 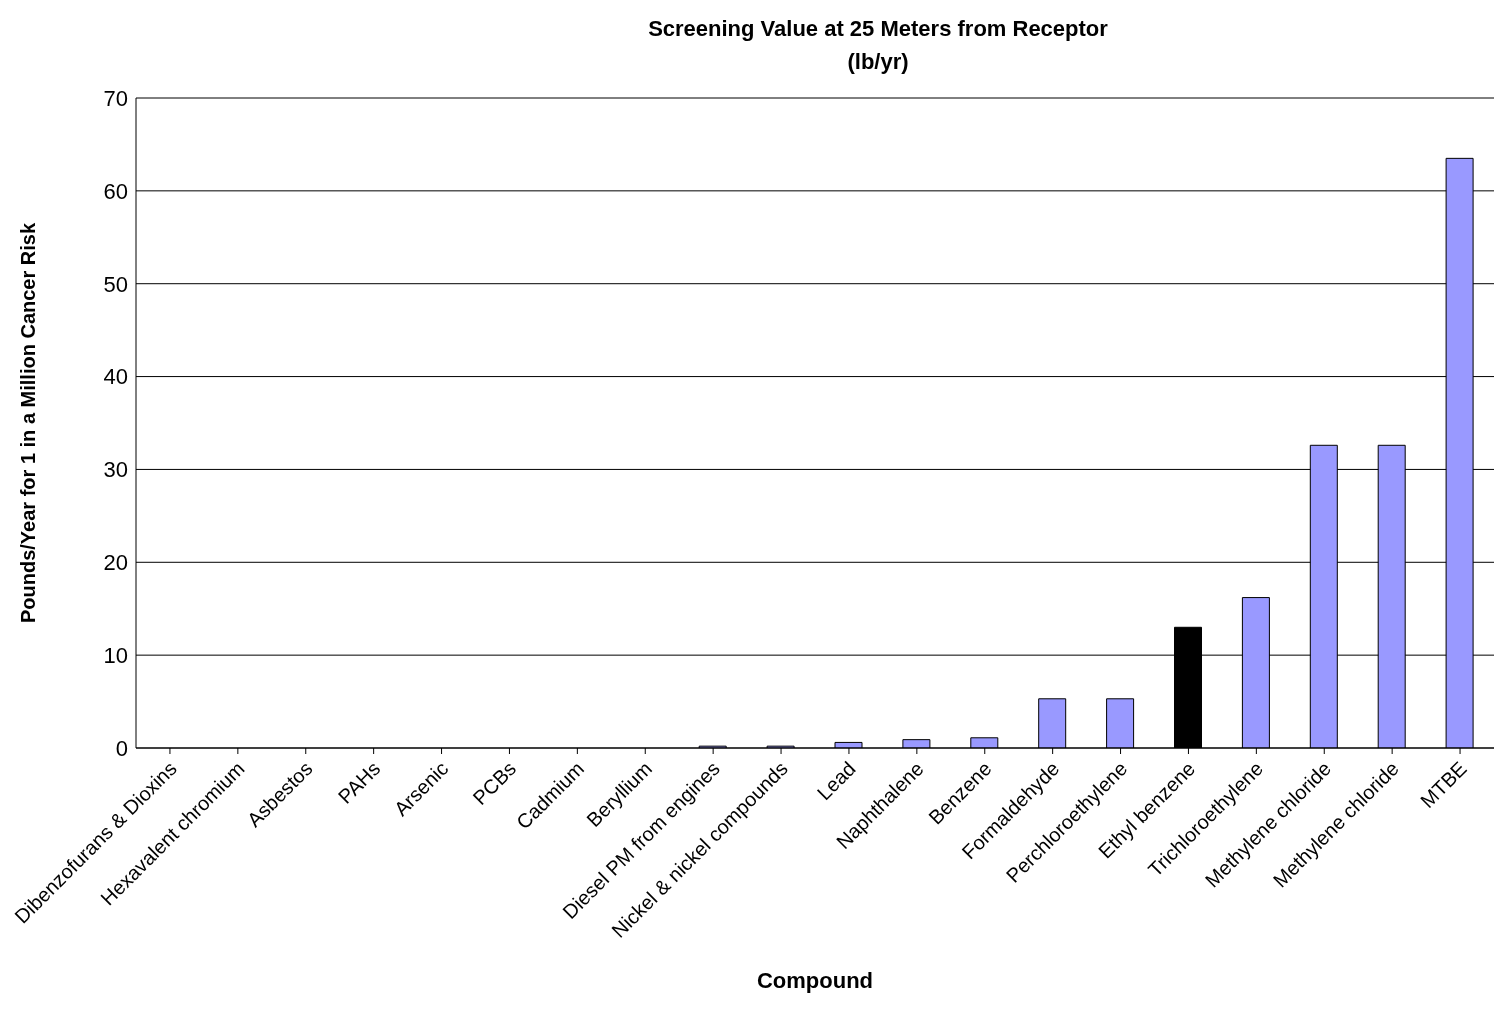 I want to click on y-tick-label: 10, so click(x=115, y=655).